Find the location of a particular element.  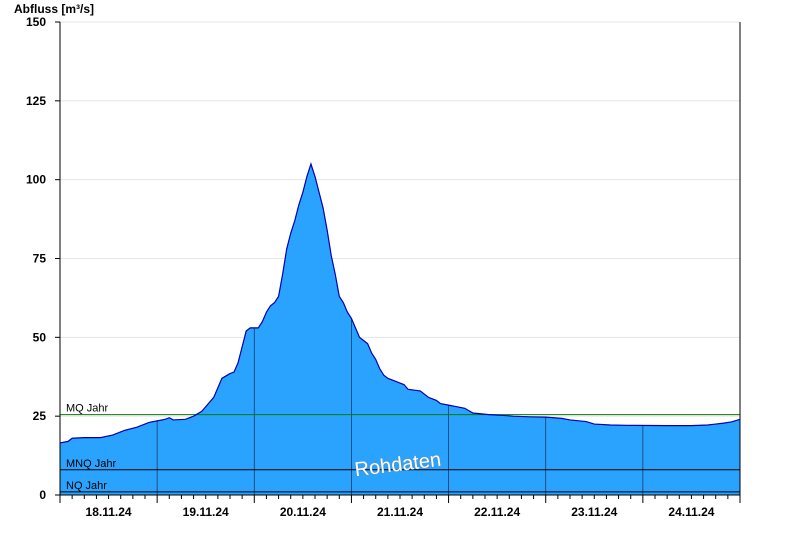

x-tick-label: 18.11.24 is located at coordinates (109, 512).